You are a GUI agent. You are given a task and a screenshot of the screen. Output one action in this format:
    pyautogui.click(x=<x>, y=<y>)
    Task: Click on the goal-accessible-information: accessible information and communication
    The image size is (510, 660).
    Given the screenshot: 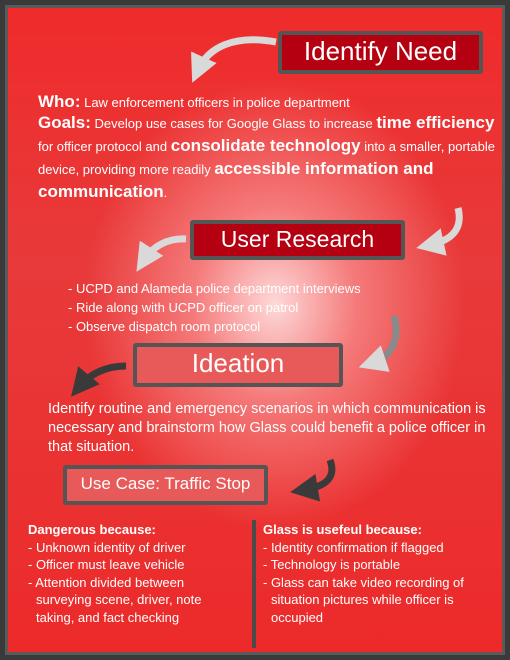 What is the action you would take?
    pyautogui.click(x=236, y=180)
    